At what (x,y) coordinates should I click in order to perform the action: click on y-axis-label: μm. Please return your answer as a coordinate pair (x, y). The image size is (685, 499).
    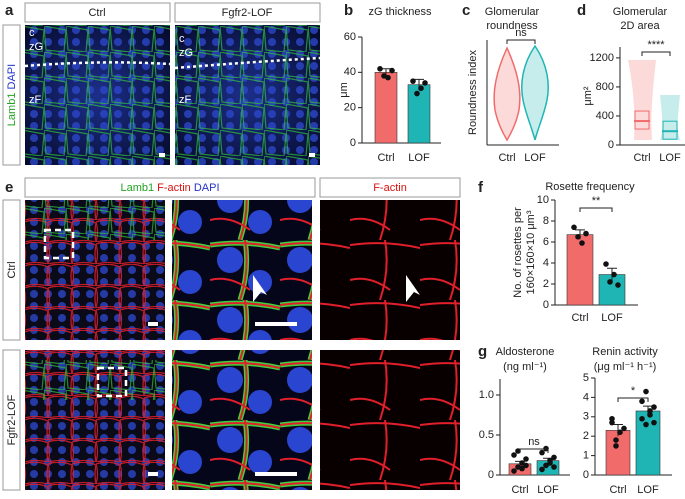
    Looking at the image, I should click on (344, 90).